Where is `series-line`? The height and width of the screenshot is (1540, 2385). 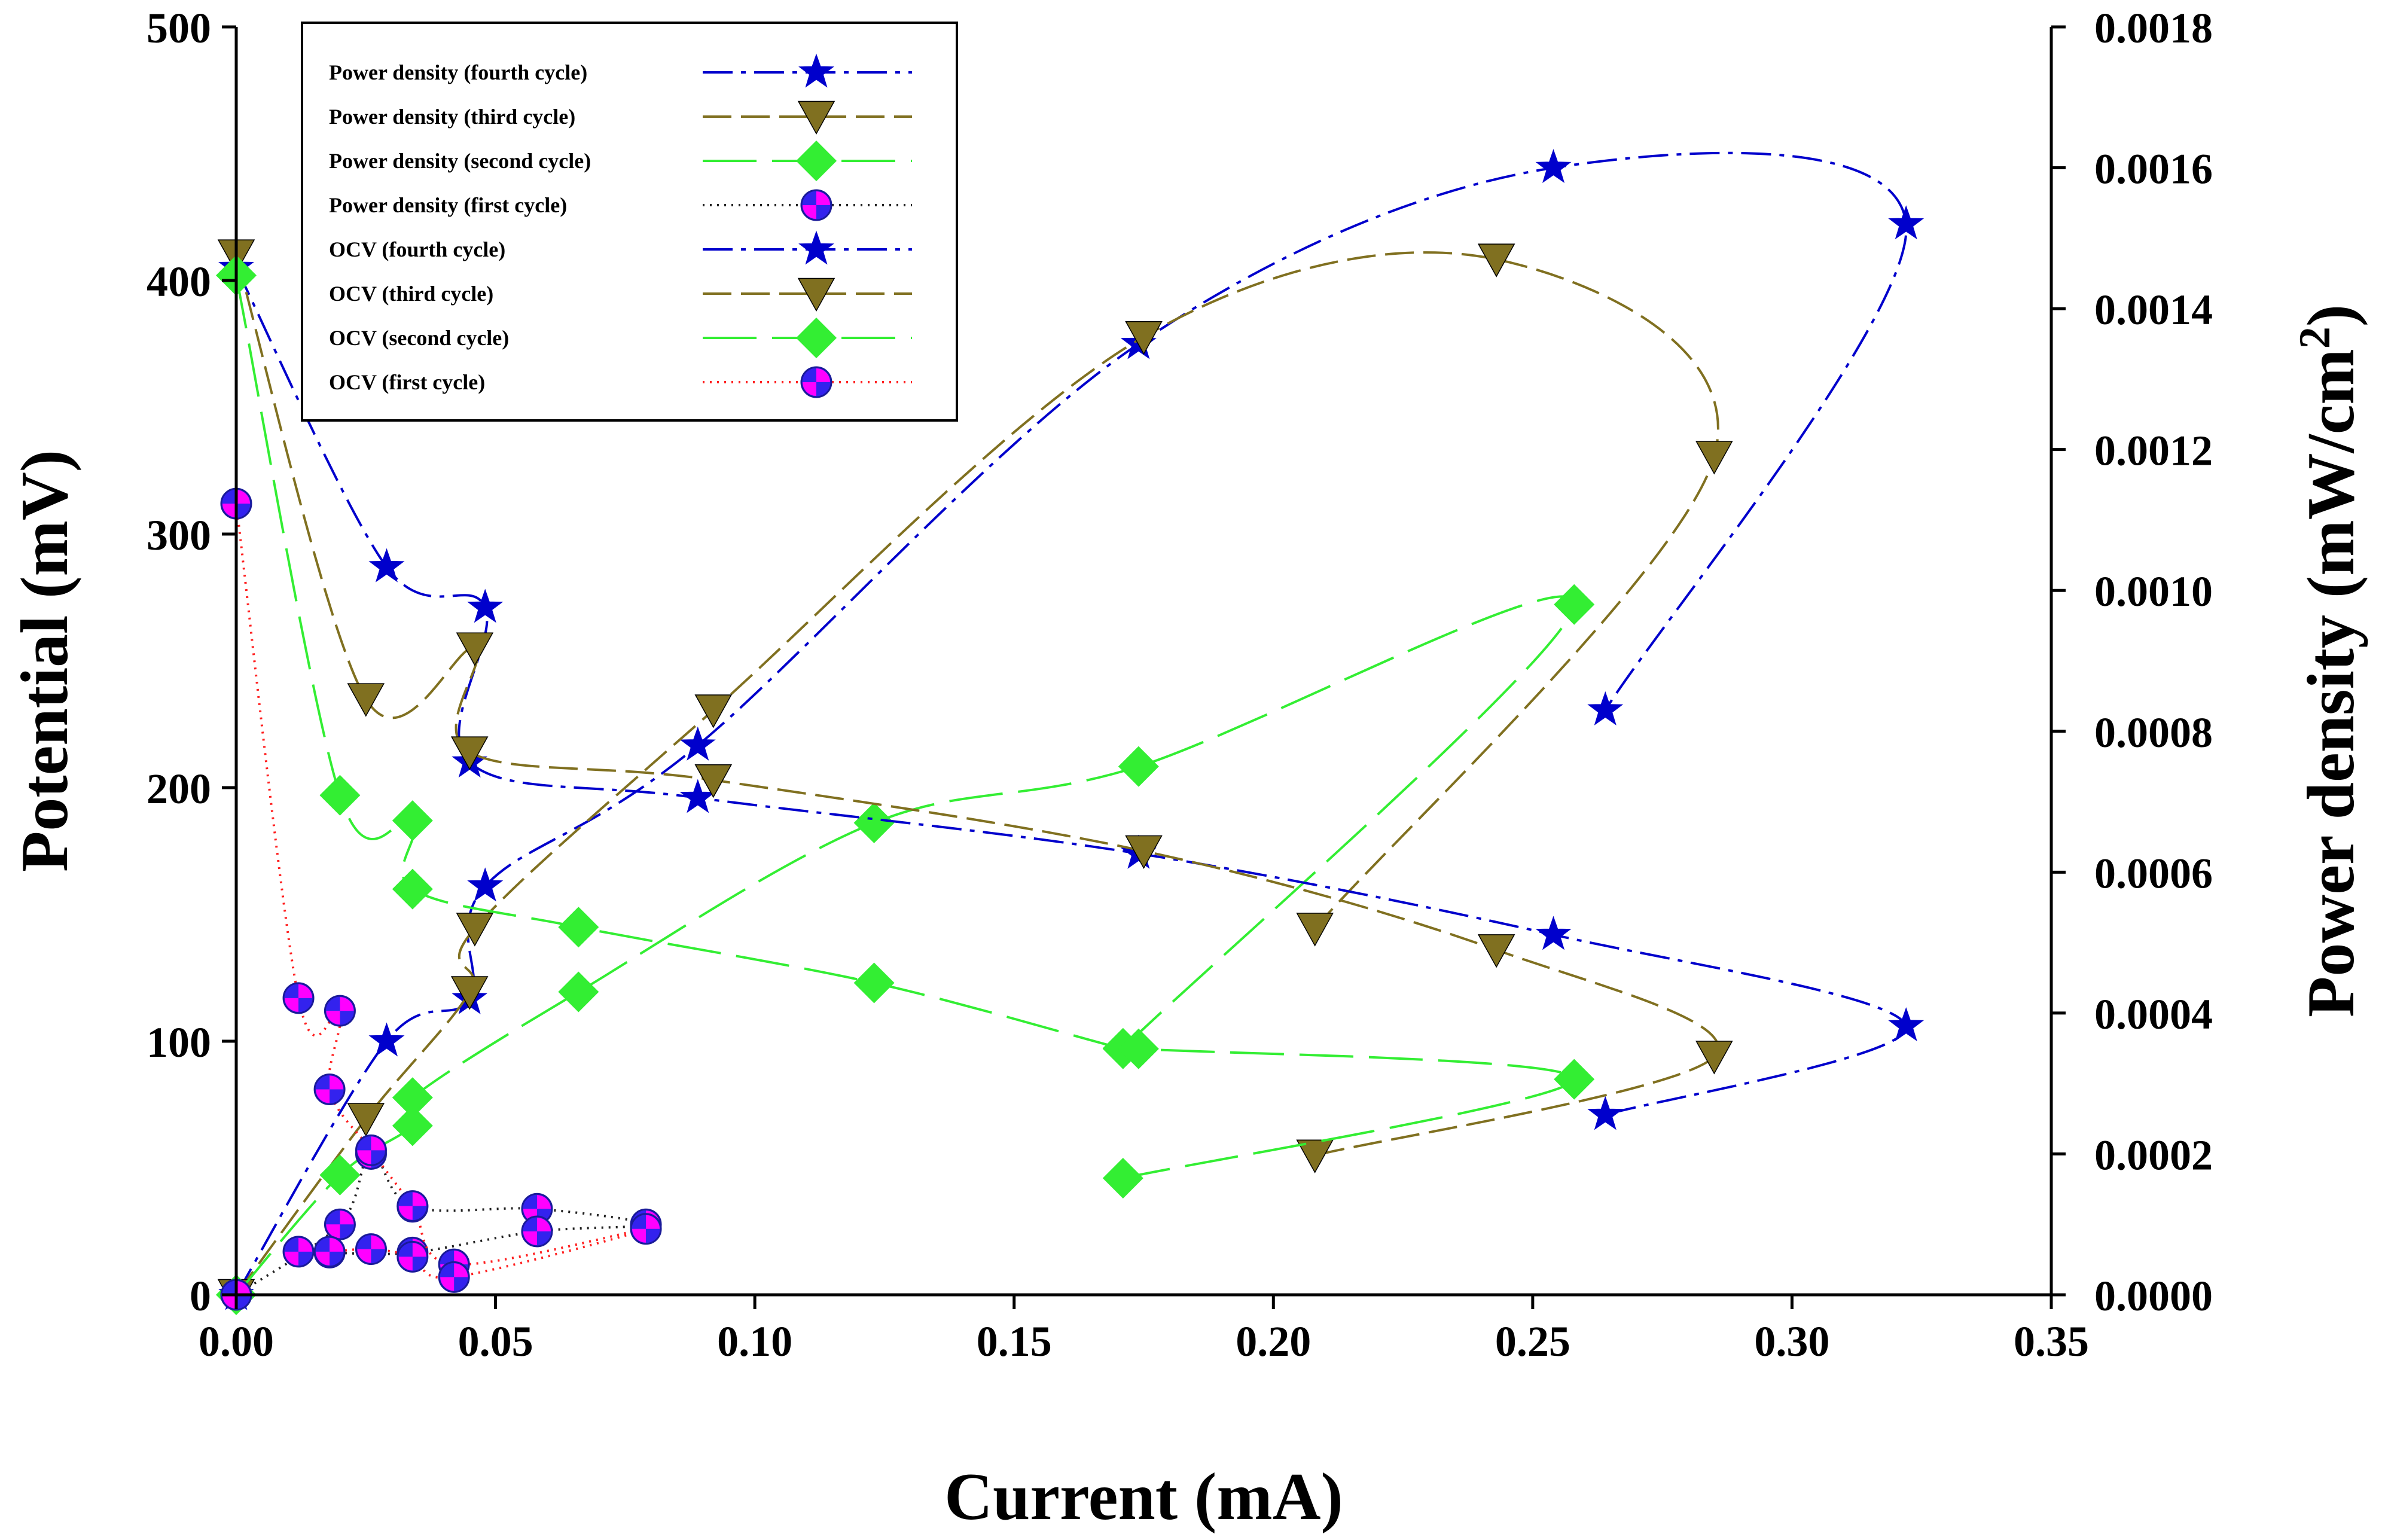
series-line is located at coordinates (441, 891).